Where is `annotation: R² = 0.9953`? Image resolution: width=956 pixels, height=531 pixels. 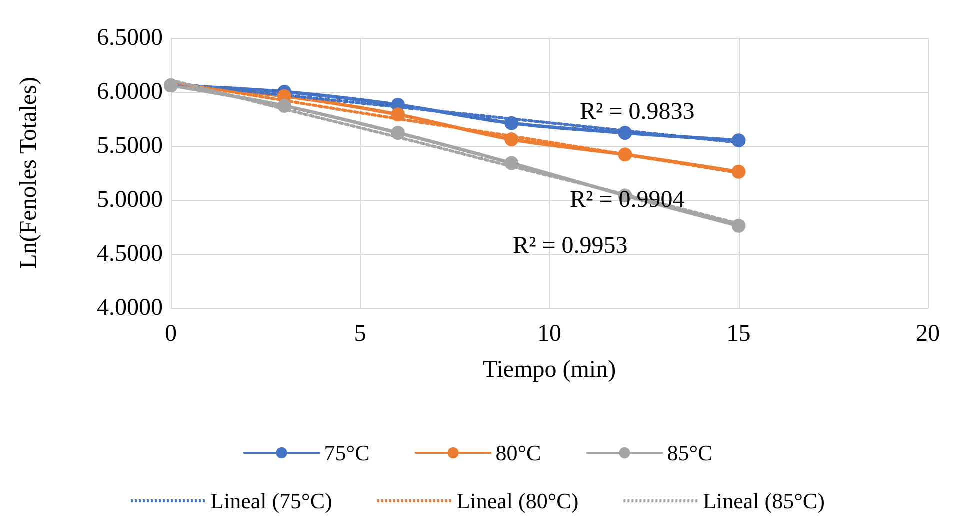 annotation: R² = 0.9953 is located at coordinates (570, 246).